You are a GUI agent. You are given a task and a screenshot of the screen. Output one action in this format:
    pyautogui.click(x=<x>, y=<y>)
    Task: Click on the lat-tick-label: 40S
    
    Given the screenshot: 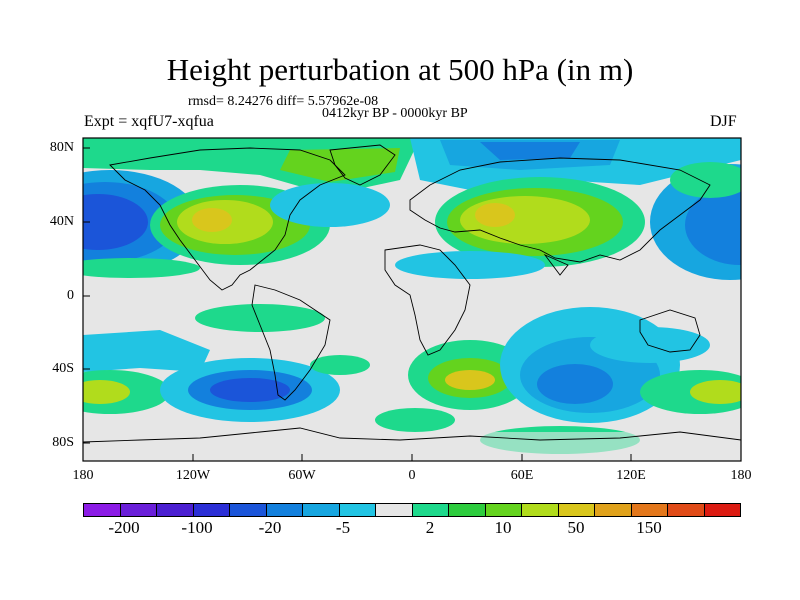 What is the action you would take?
    pyautogui.click(x=63, y=368)
    